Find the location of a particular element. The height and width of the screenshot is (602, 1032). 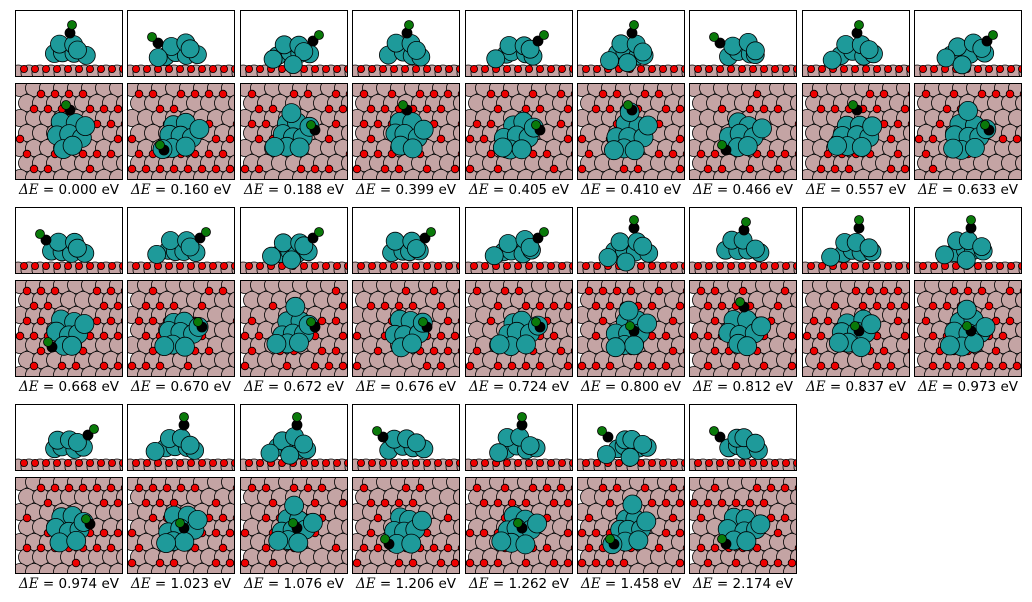

energy-label: ΔE = 0.405 eV is located at coordinates (519, 190).